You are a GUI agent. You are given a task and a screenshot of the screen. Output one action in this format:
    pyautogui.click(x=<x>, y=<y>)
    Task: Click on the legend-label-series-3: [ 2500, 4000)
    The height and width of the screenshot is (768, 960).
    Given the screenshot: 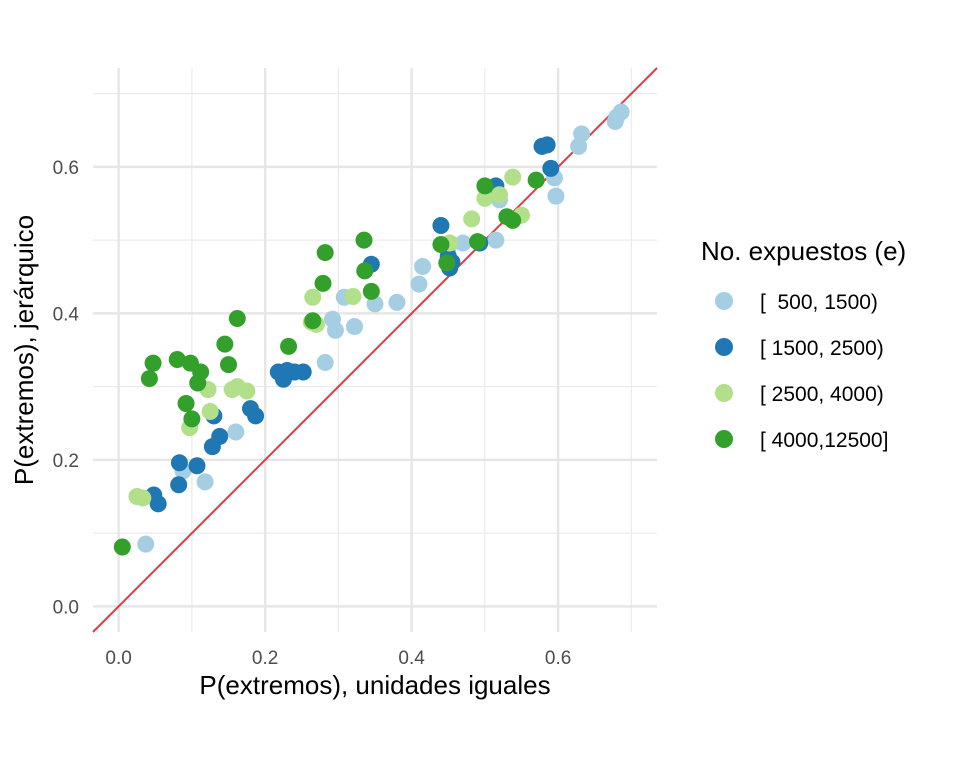 What is the action you would take?
    pyautogui.click(x=822, y=394)
    